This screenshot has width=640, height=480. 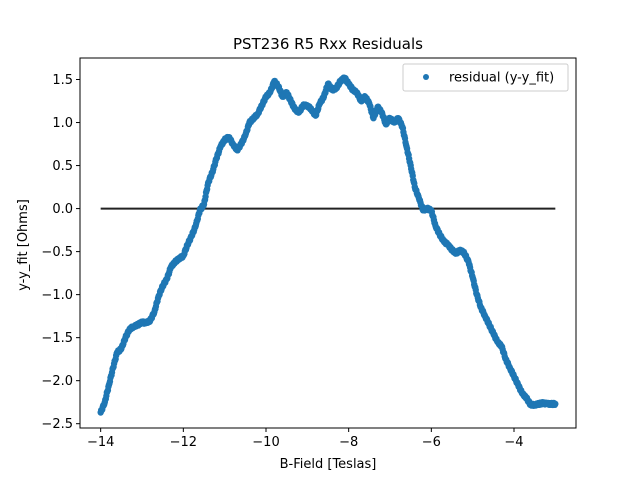 What do you see at coordinates (513, 442) in the screenshot?
I see `x-tick-label: −4` at bounding box center [513, 442].